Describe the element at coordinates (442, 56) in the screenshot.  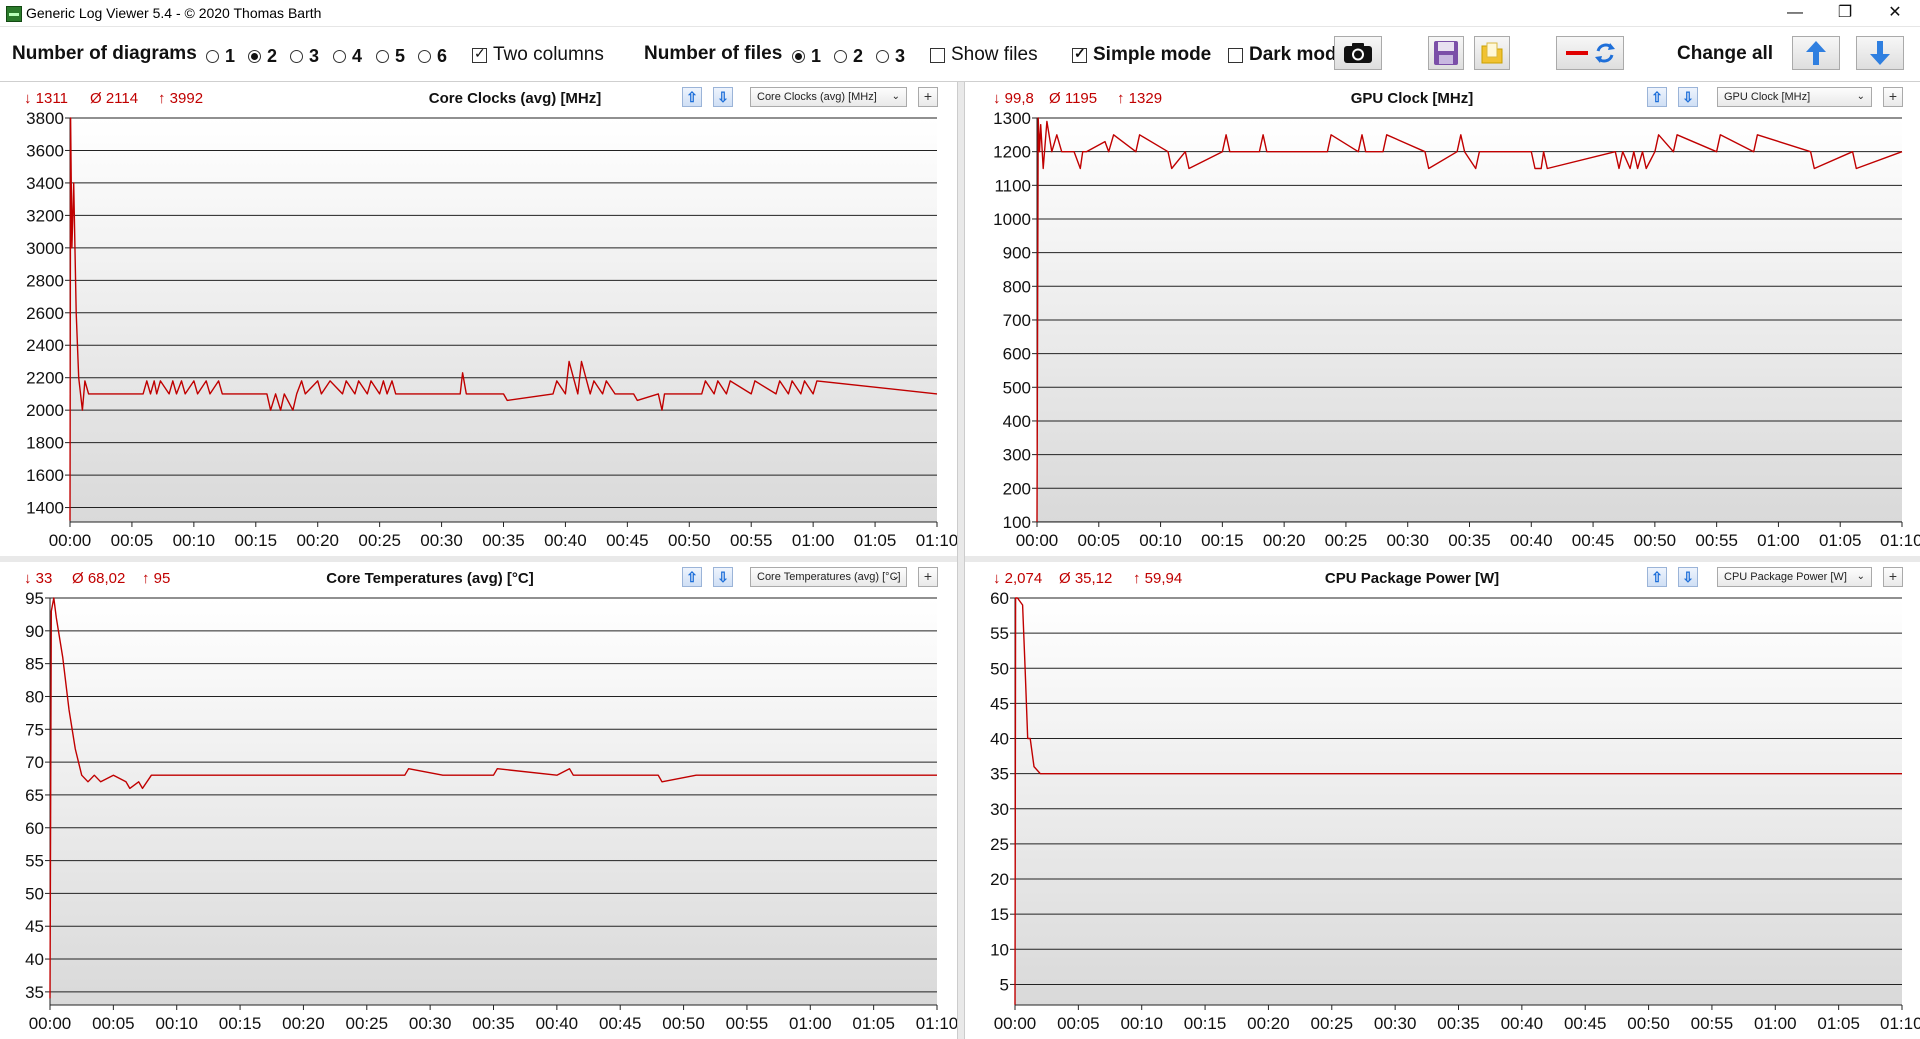
I see `radio-label: 6` at that location.